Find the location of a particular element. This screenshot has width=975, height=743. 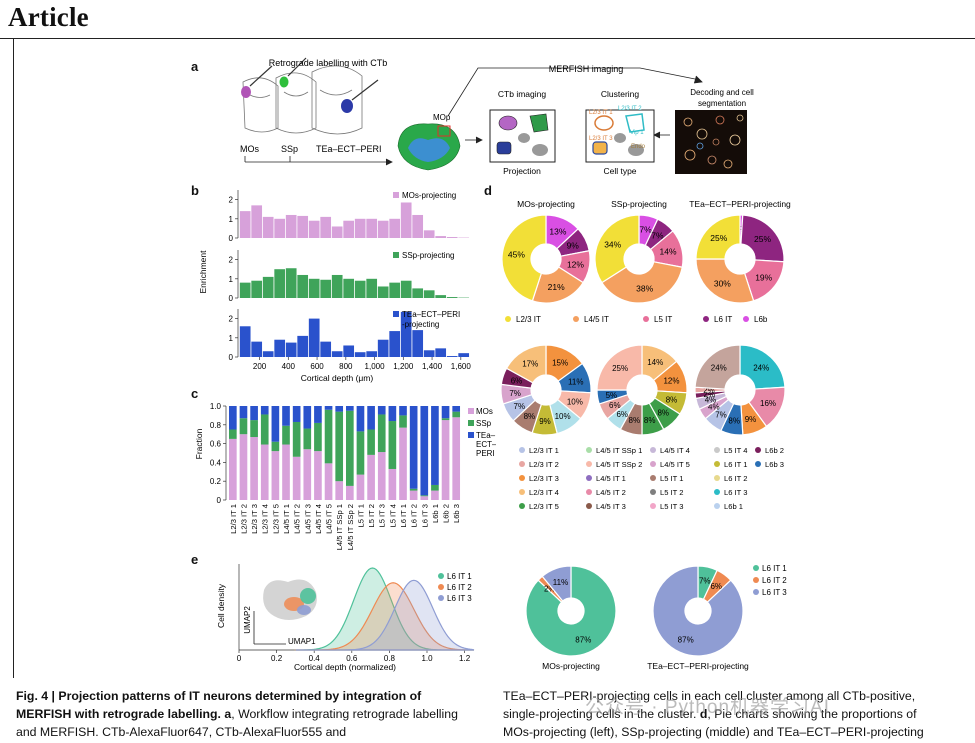

cell-type-label: Cell type is located at coordinates (619, 171).